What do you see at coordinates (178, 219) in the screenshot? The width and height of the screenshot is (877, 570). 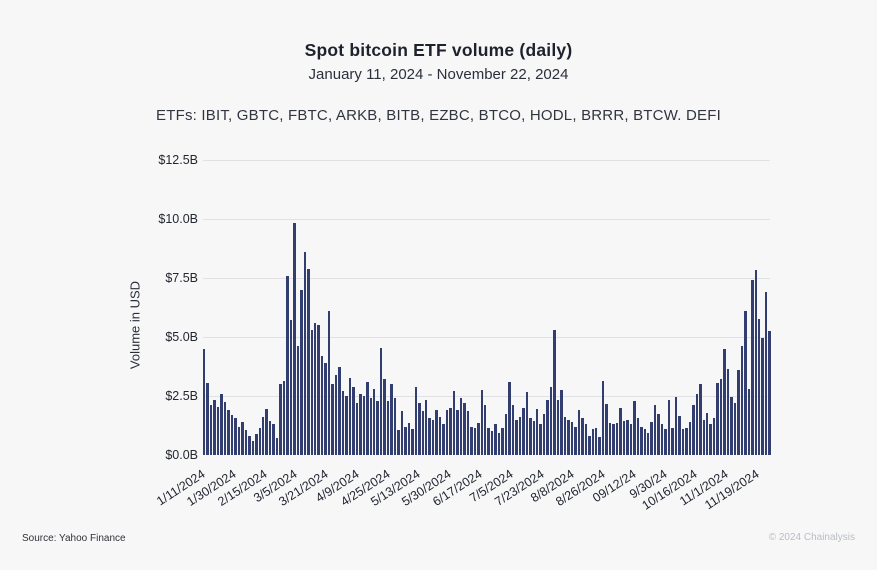 I see `y-tick-label: $10.0B` at bounding box center [178, 219].